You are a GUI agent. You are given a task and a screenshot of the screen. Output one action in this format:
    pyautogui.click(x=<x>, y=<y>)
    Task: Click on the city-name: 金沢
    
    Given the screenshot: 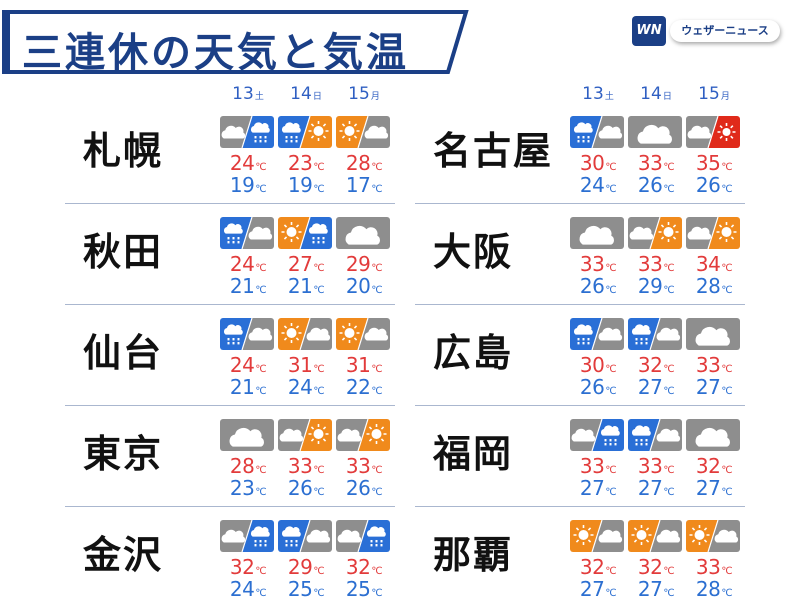 What is the action you would take?
    pyautogui.click(x=123, y=555)
    